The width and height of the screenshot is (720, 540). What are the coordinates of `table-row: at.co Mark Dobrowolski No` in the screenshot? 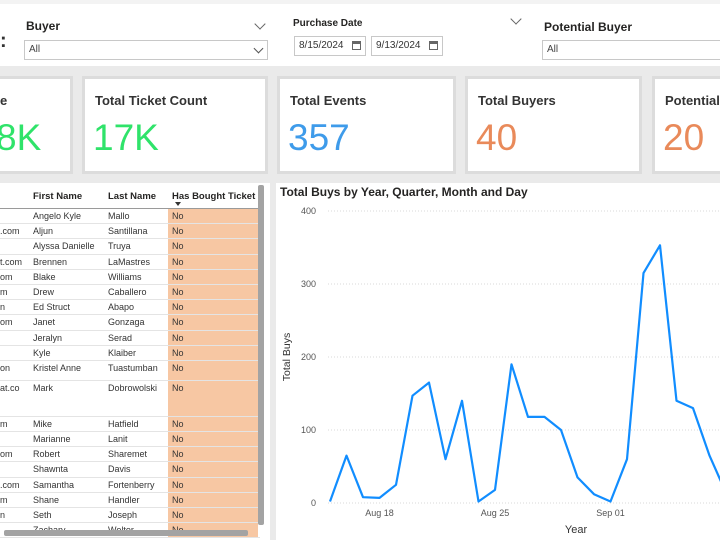 It's located at (130, 398).